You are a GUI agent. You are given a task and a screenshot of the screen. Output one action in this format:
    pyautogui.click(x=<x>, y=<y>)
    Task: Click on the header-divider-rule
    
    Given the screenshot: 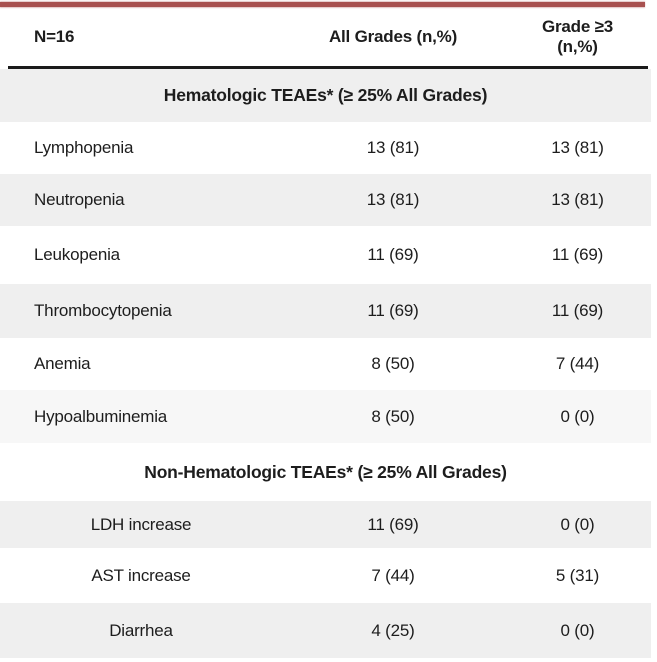 What is the action you would take?
    pyautogui.click(x=328, y=67)
    